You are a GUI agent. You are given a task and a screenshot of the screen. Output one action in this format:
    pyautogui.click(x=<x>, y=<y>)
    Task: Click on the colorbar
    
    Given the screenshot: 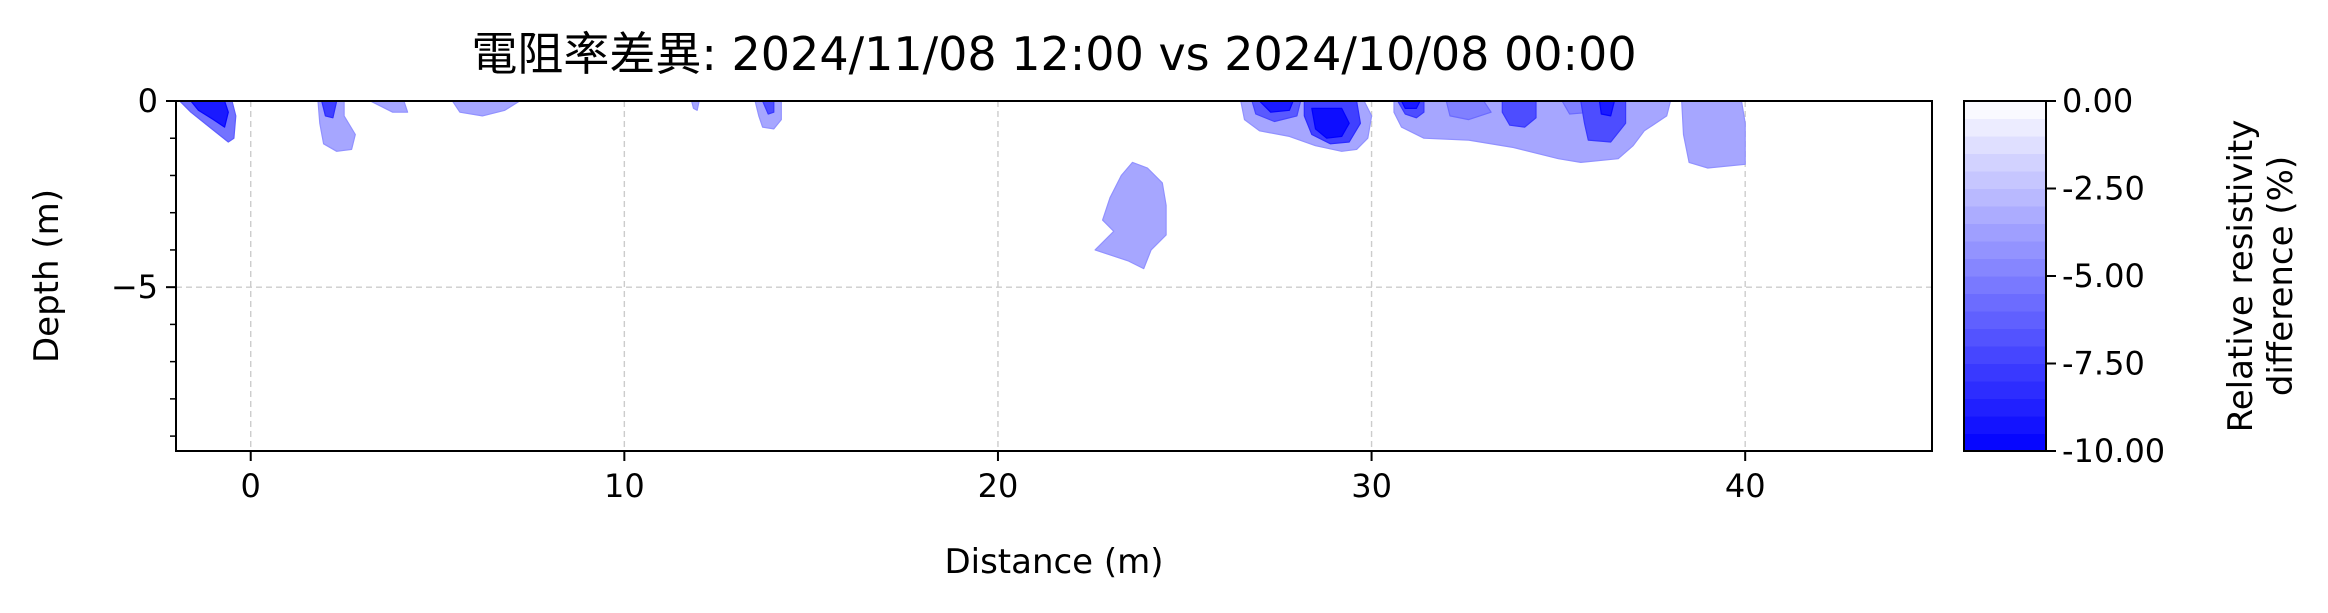 What is the action you would take?
    pyautogui.click(x=2005, y=276)
    